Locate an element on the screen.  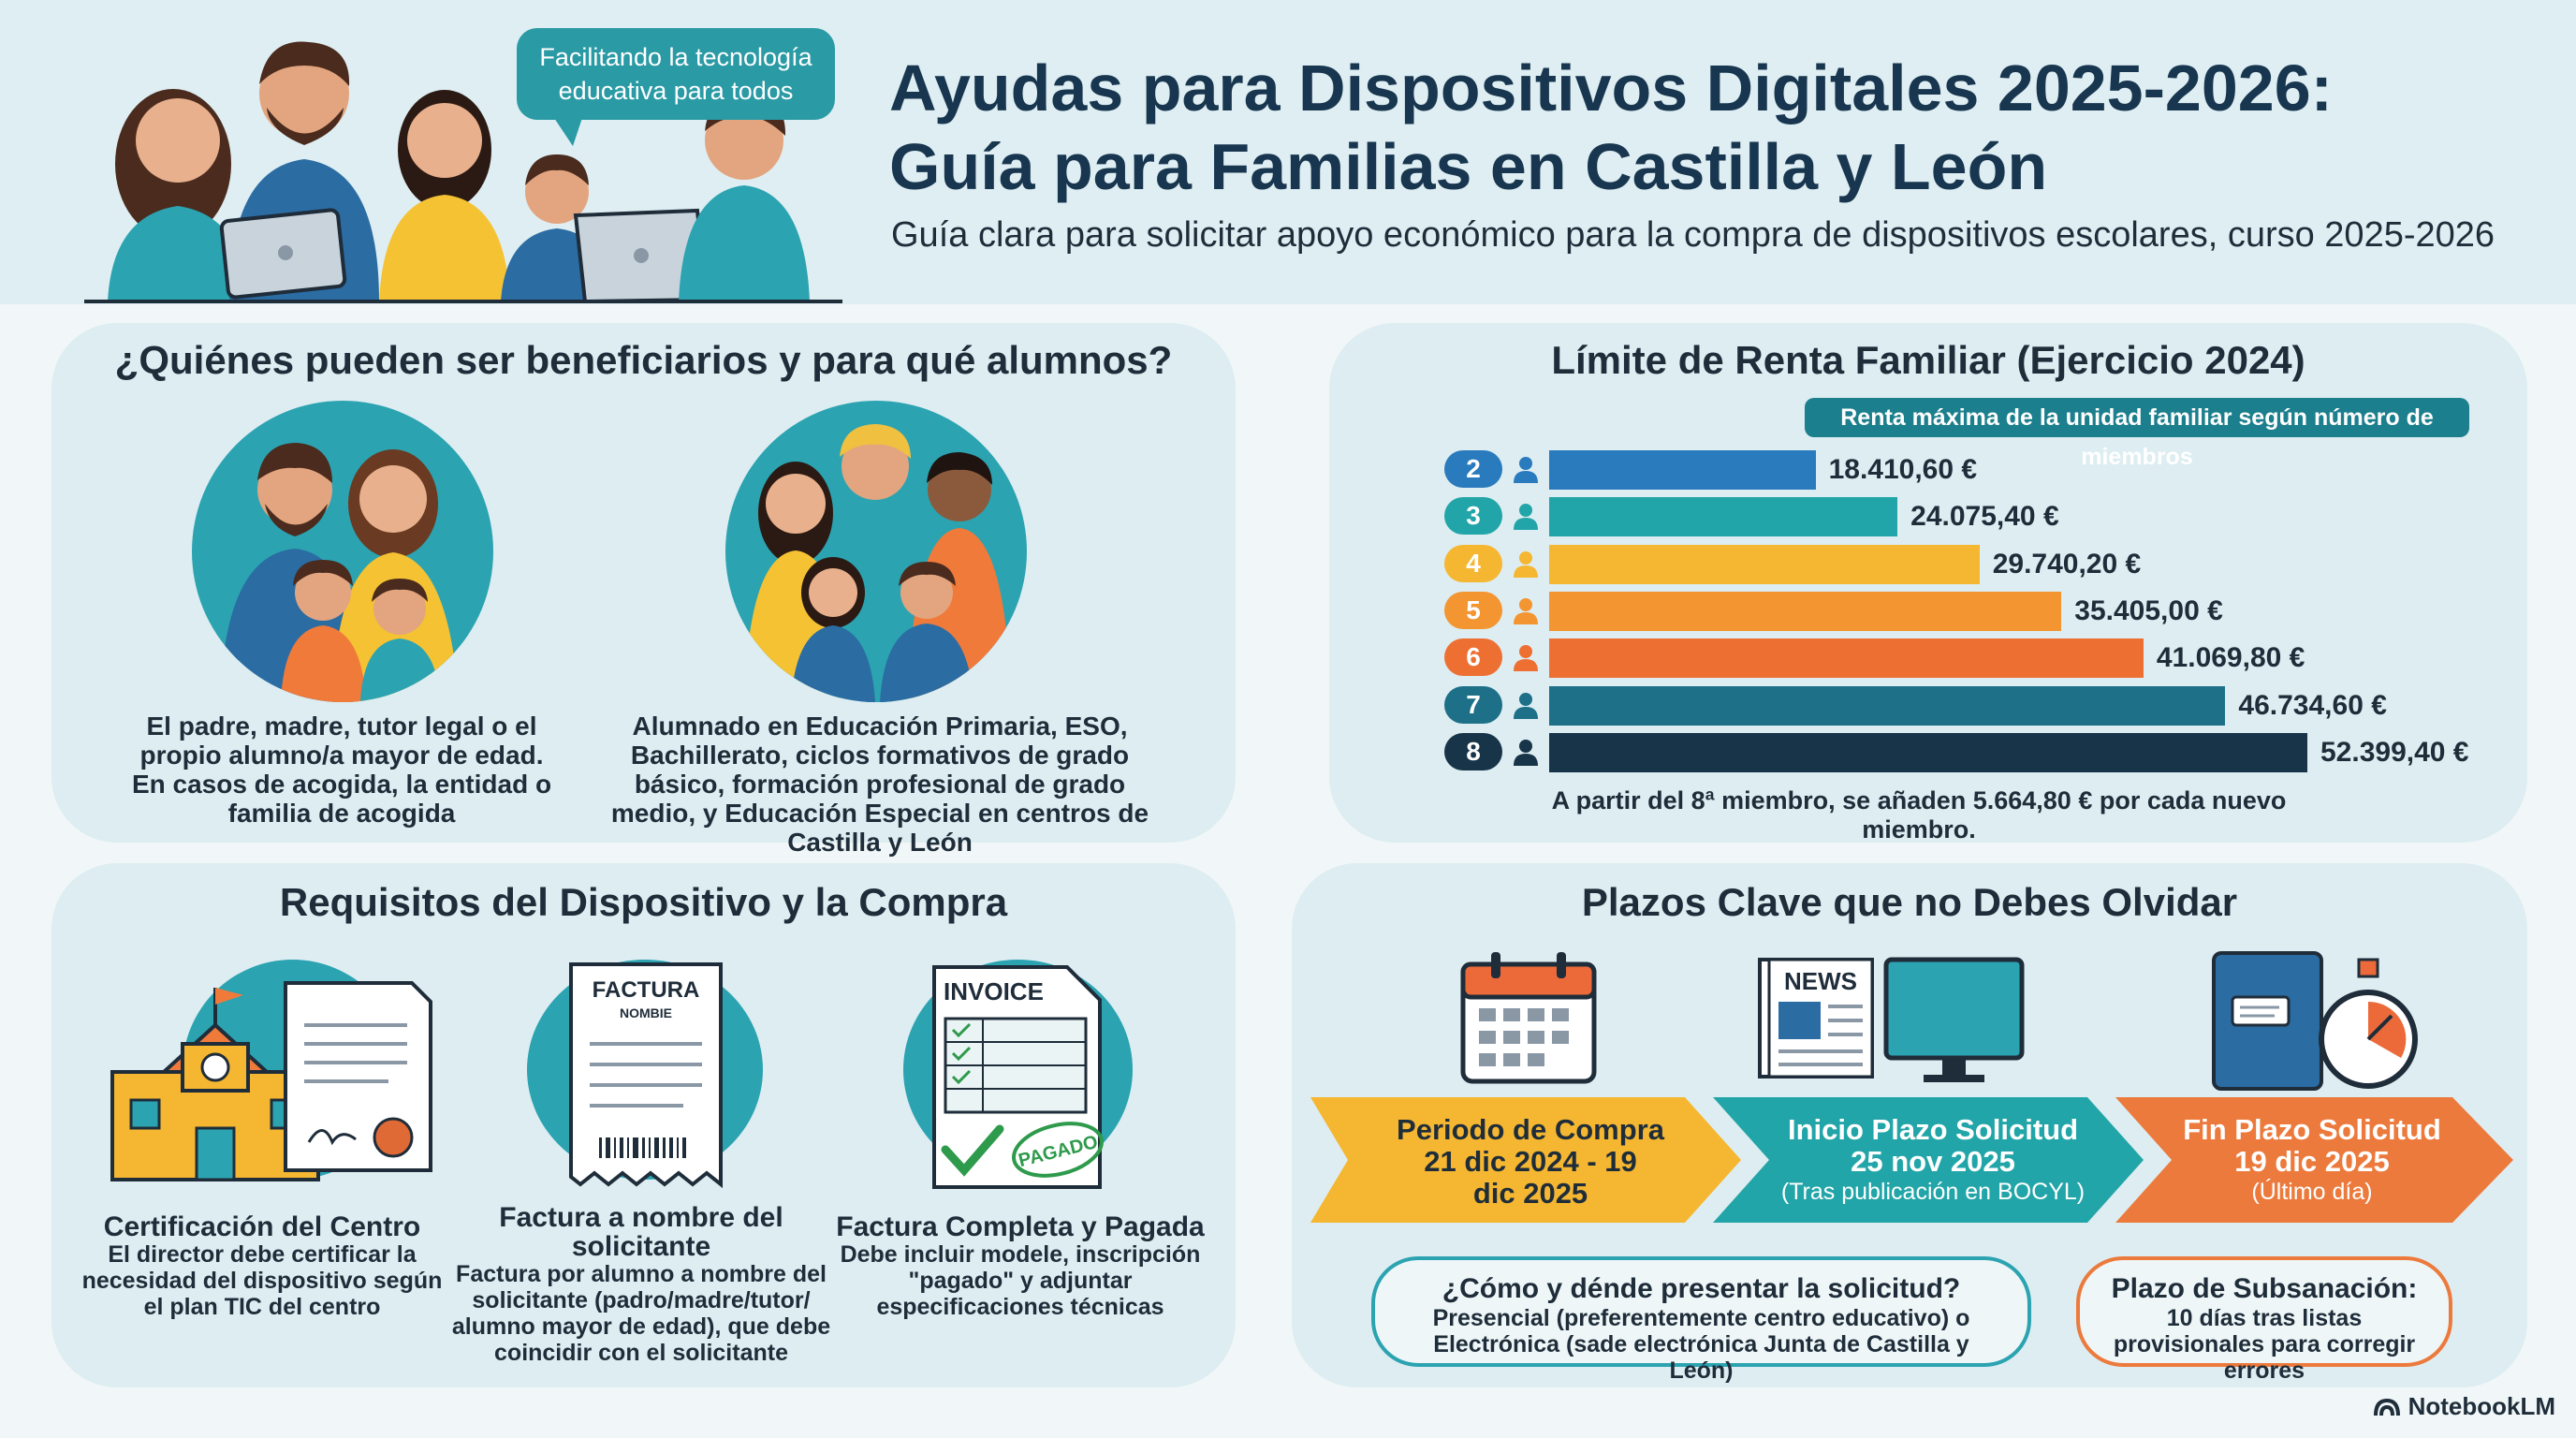
income-bar-label: 41.069,80 € is located at coordinates (2230, 658).